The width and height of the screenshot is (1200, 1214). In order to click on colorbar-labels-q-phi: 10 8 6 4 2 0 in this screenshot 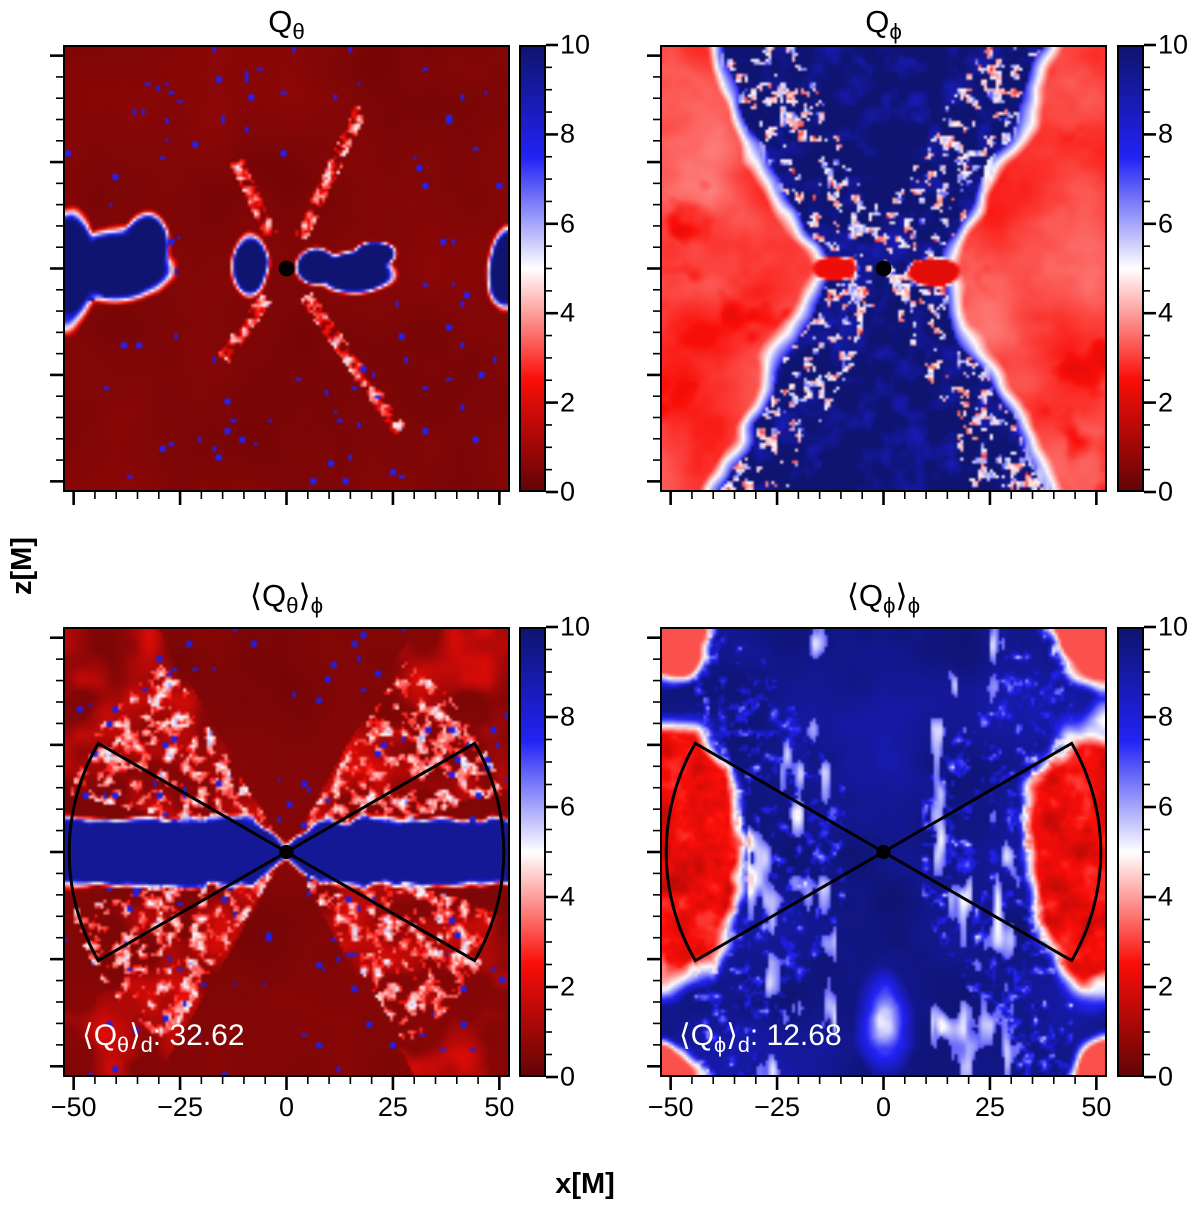, I will do `click(1179, 268)`.